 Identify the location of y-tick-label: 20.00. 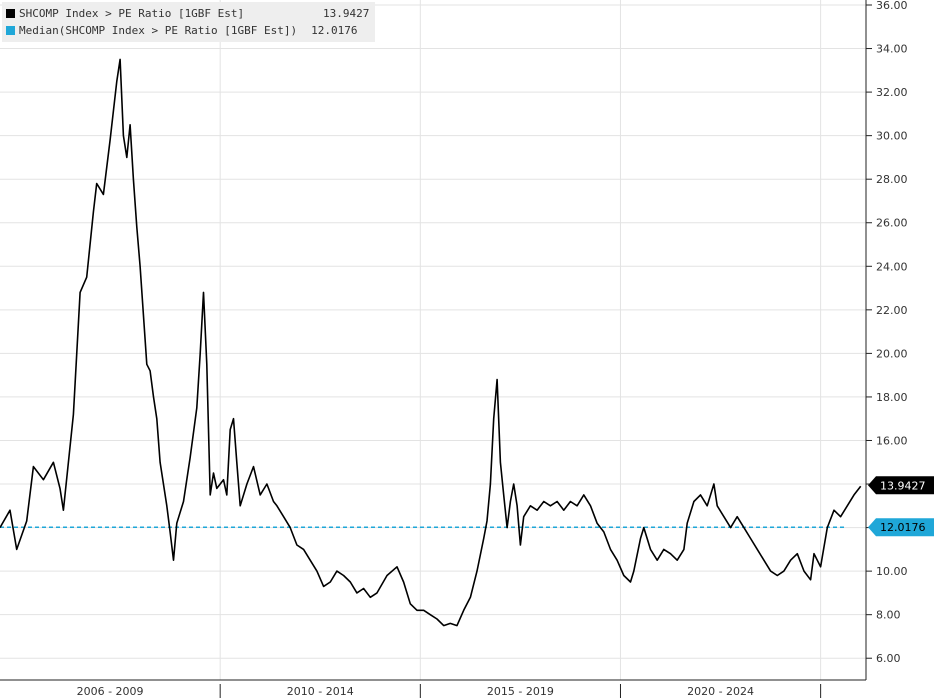
(892, 353).